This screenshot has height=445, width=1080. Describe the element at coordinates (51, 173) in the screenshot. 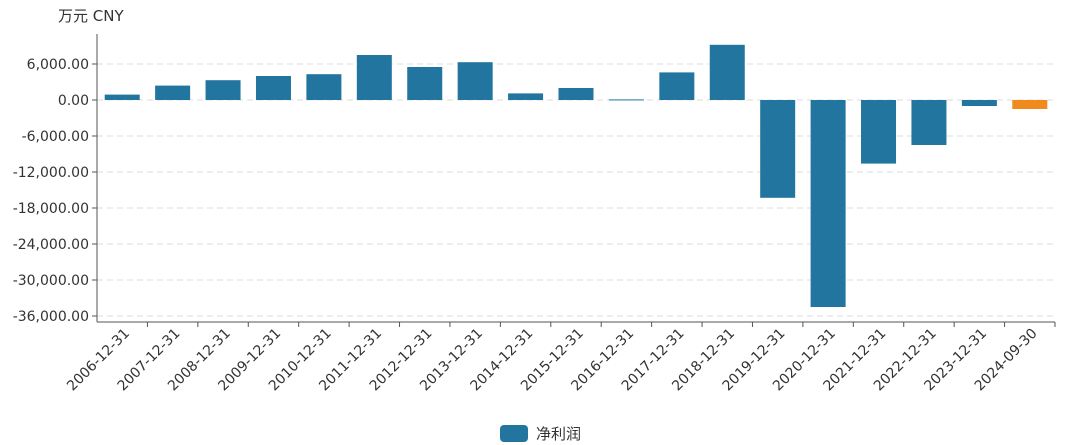

I see `y-tick-label: -12,000.00` at that location.